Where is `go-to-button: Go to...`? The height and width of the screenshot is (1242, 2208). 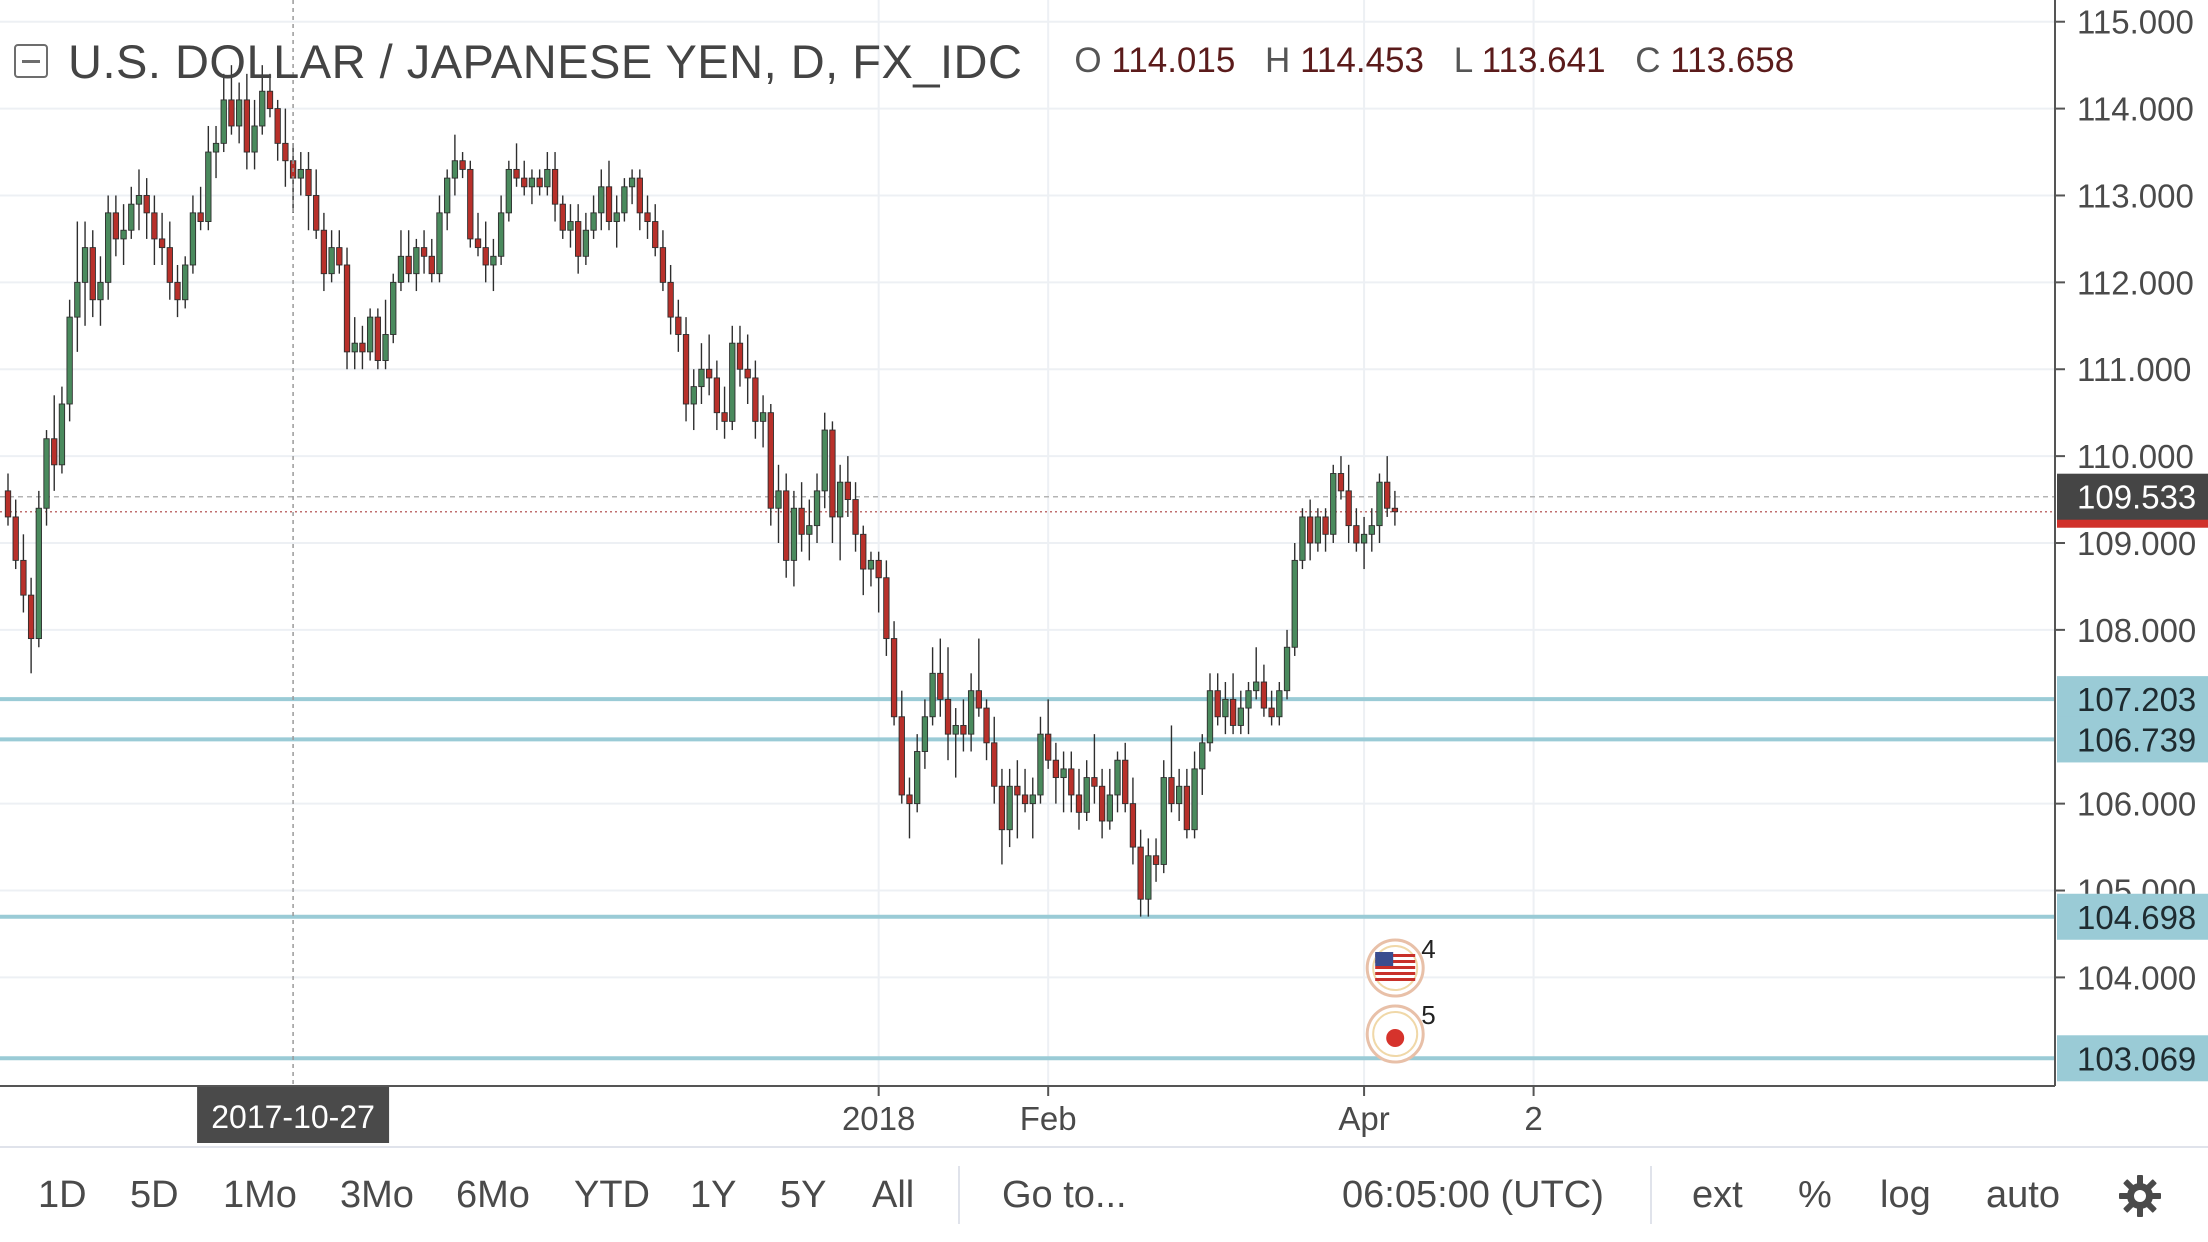 go-to-button: Go to... is located at coordinates (1064, 1195).